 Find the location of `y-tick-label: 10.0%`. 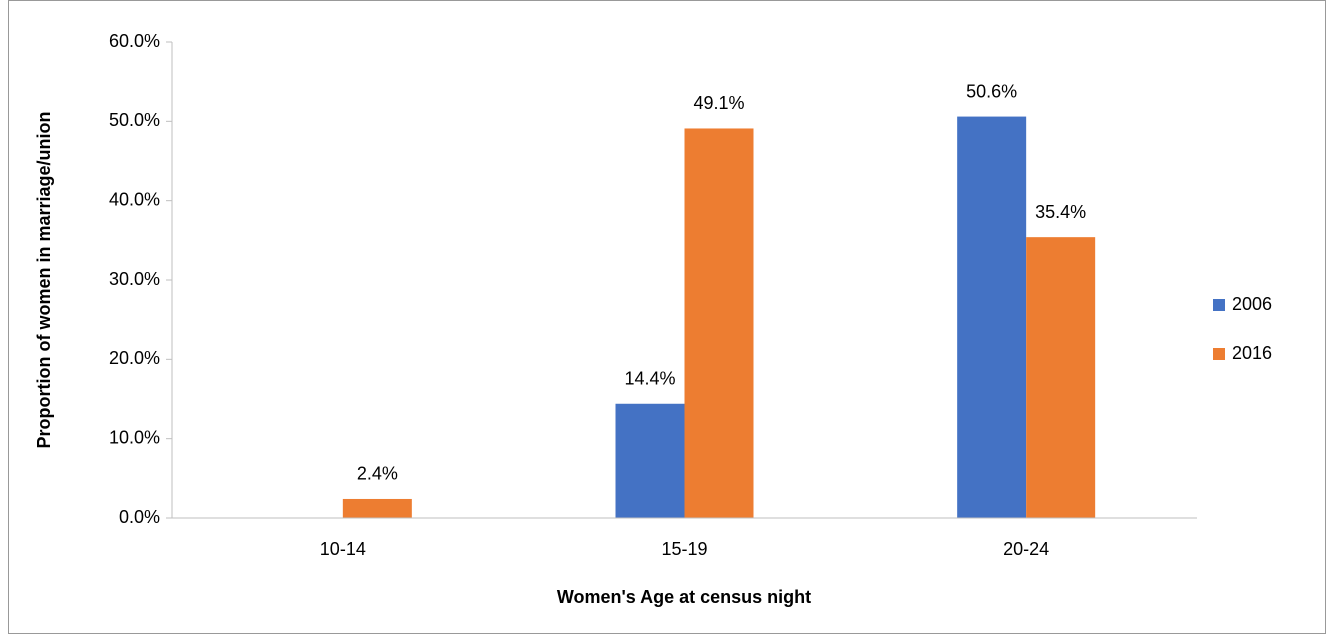

y-tick-label: 10.0% is located at coordinates (134, 437).